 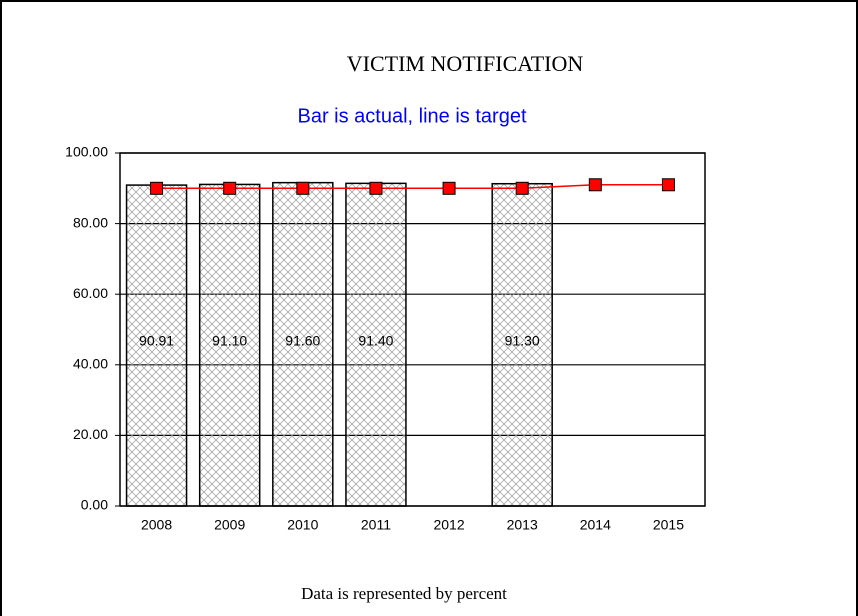 I want to click on x-tick-label: 2011, so click(x=376, y=525).